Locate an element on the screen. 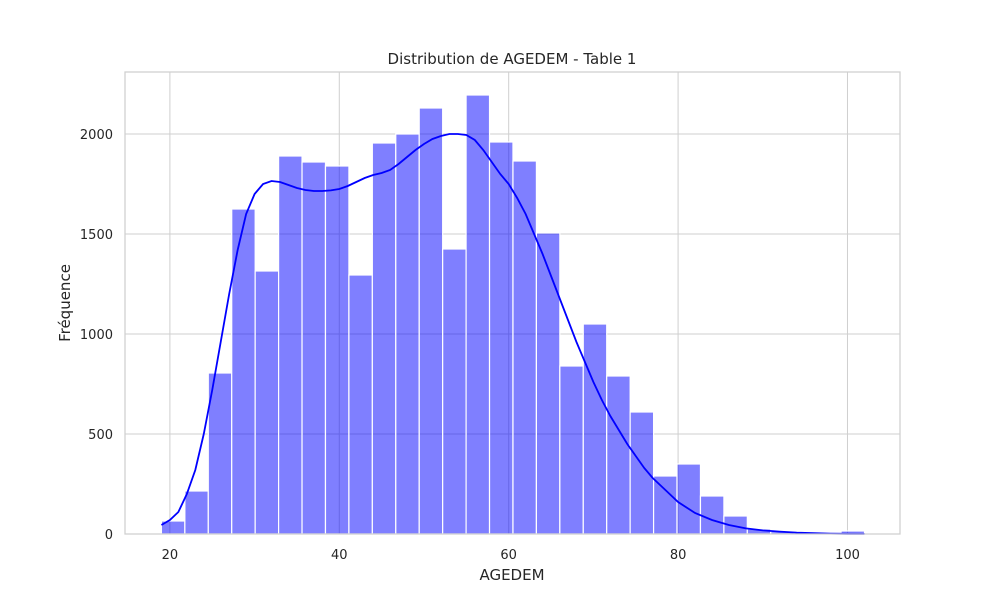 The image size is (1000, 600). x-axis-label: AGEDEM is located at coordinates (511, 575).